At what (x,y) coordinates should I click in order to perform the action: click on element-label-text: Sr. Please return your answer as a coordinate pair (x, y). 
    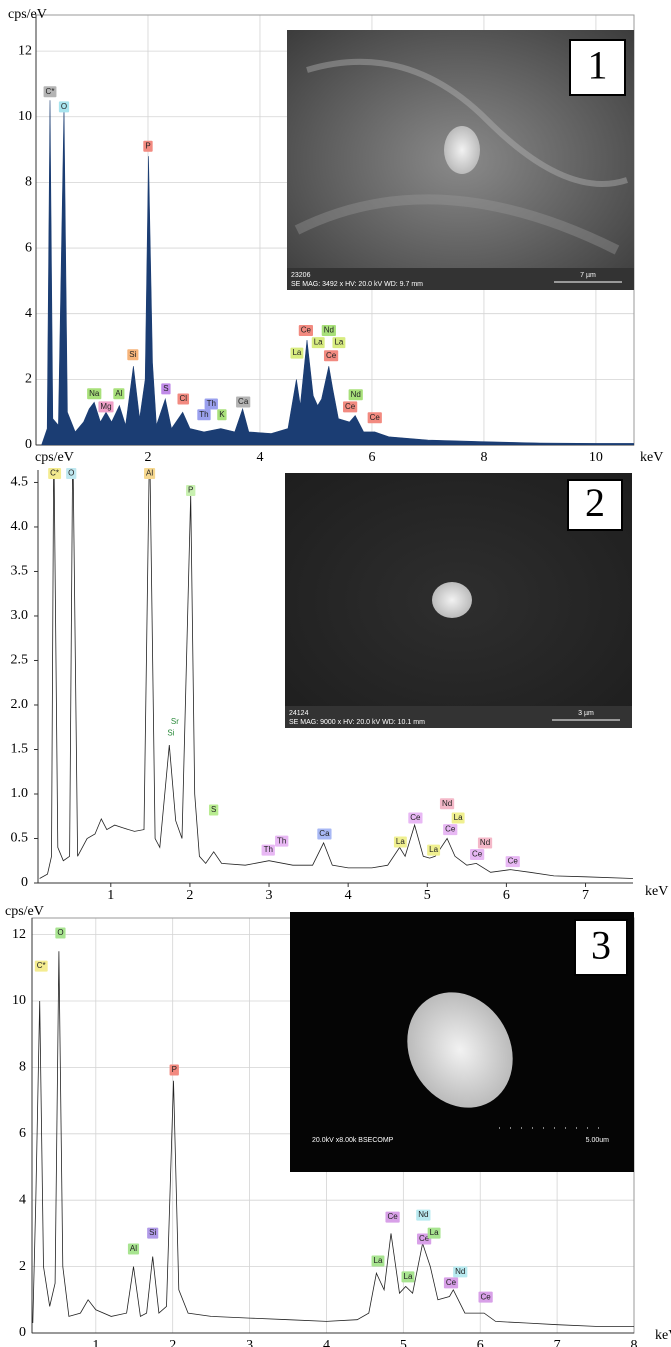
    Looking at the image, I should click on (175, 721).